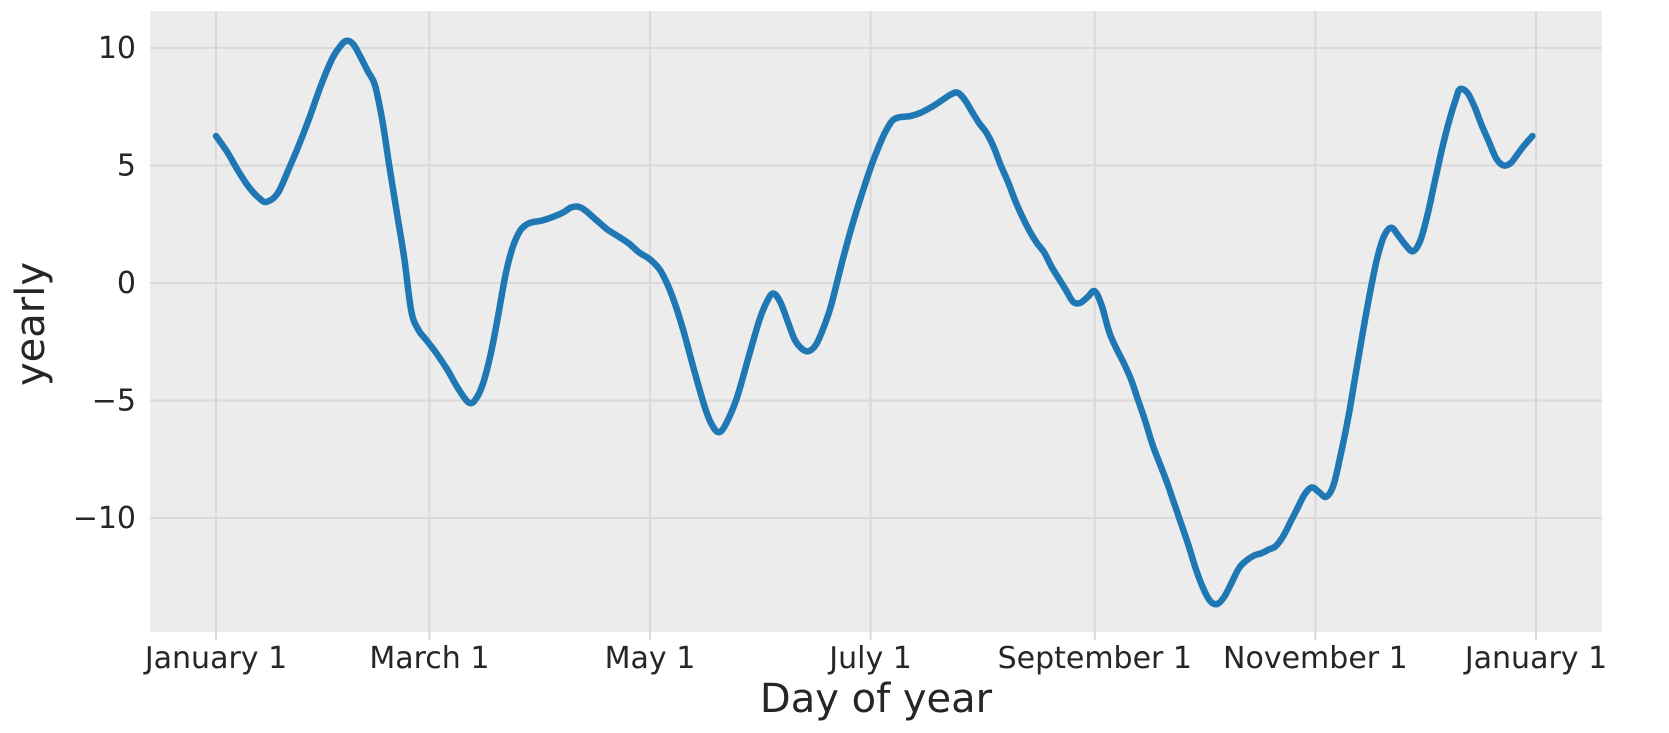  Describe the element at coordinates (104, 518) in the screenshot. I see `y-tick-label: −10` at that location.